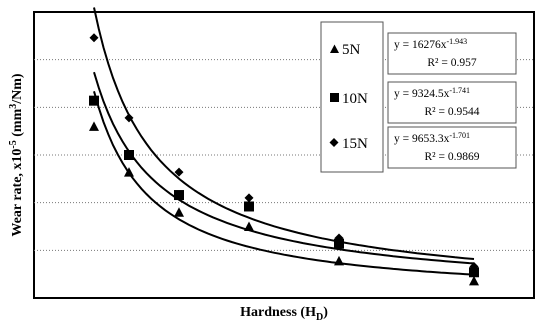 This screenshot has height=320, width=537. What do you see at coordinates (432, 138) in the screenshot?
I see `equation-15n: y = 9653.3x-1.701` at bounding box center [432, 138].